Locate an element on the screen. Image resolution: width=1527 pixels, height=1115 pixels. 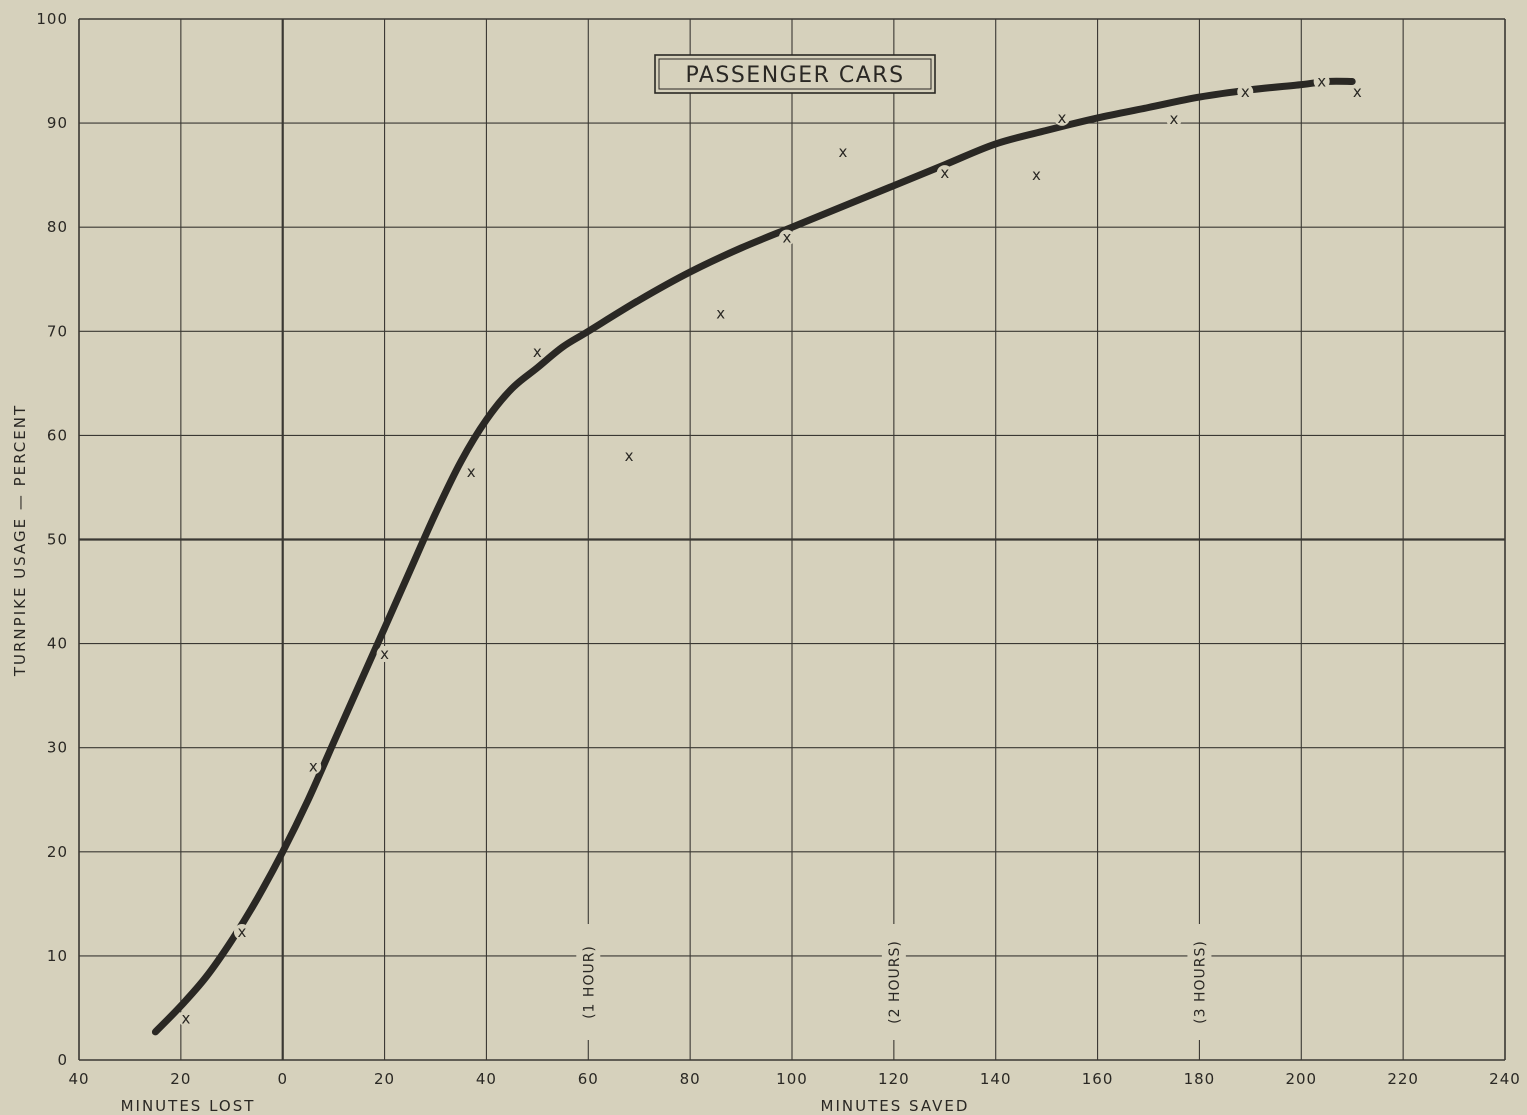
x-tick-label: 0 is located at coordinates (282, 1079).